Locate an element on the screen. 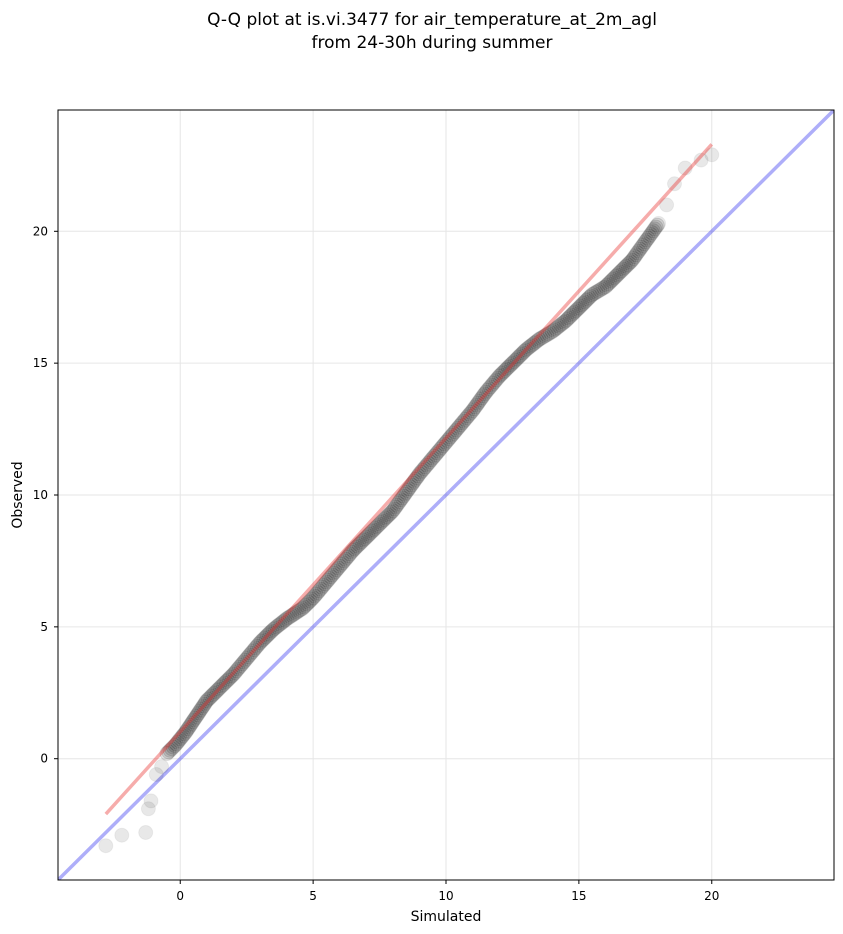 Image resolution: width=843 pixels, height=934 pixels. y-ticks: 0 5 10 15 20 is located at coordinates (45, 495).